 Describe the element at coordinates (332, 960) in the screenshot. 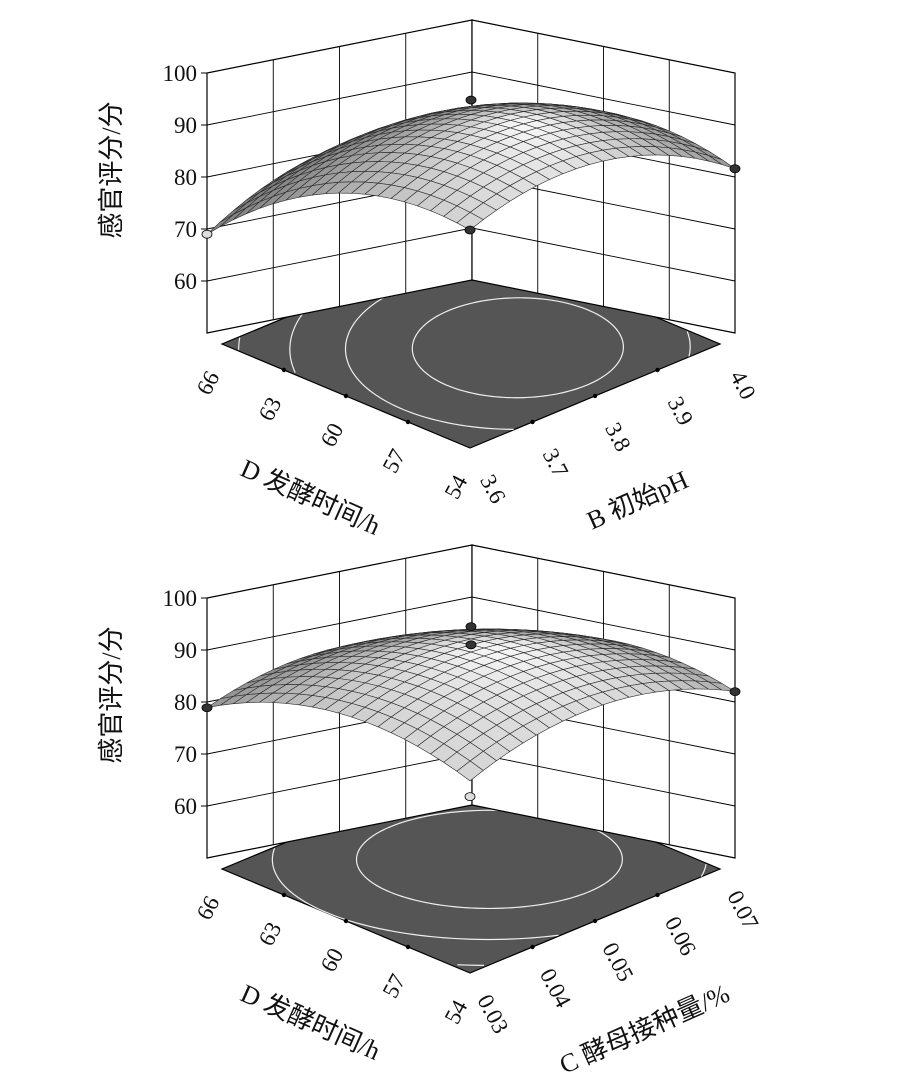

I see `x-tick-label: 60` at that location.